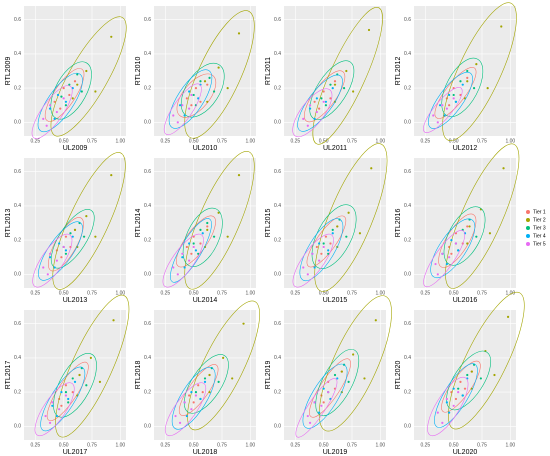 The image size is (550, 456). I want to click on y-axis-title: RTL2017, so click(8, 375).